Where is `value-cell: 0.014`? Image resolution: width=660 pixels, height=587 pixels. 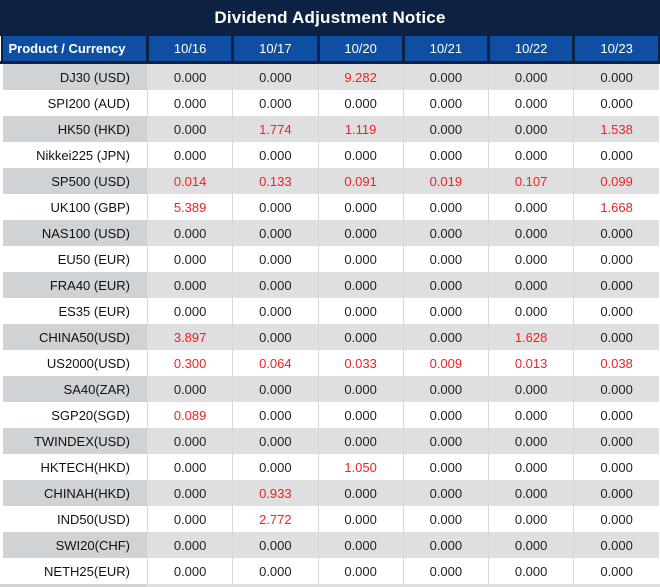 value-cell: 0.014 is located at coordinates (189, 181).